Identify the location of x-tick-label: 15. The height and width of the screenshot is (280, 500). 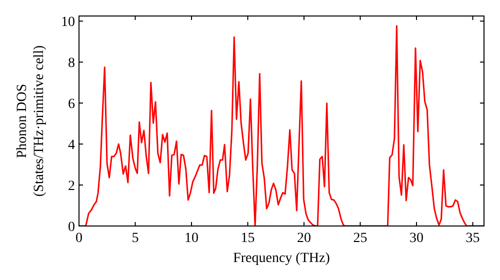
(247, 238).